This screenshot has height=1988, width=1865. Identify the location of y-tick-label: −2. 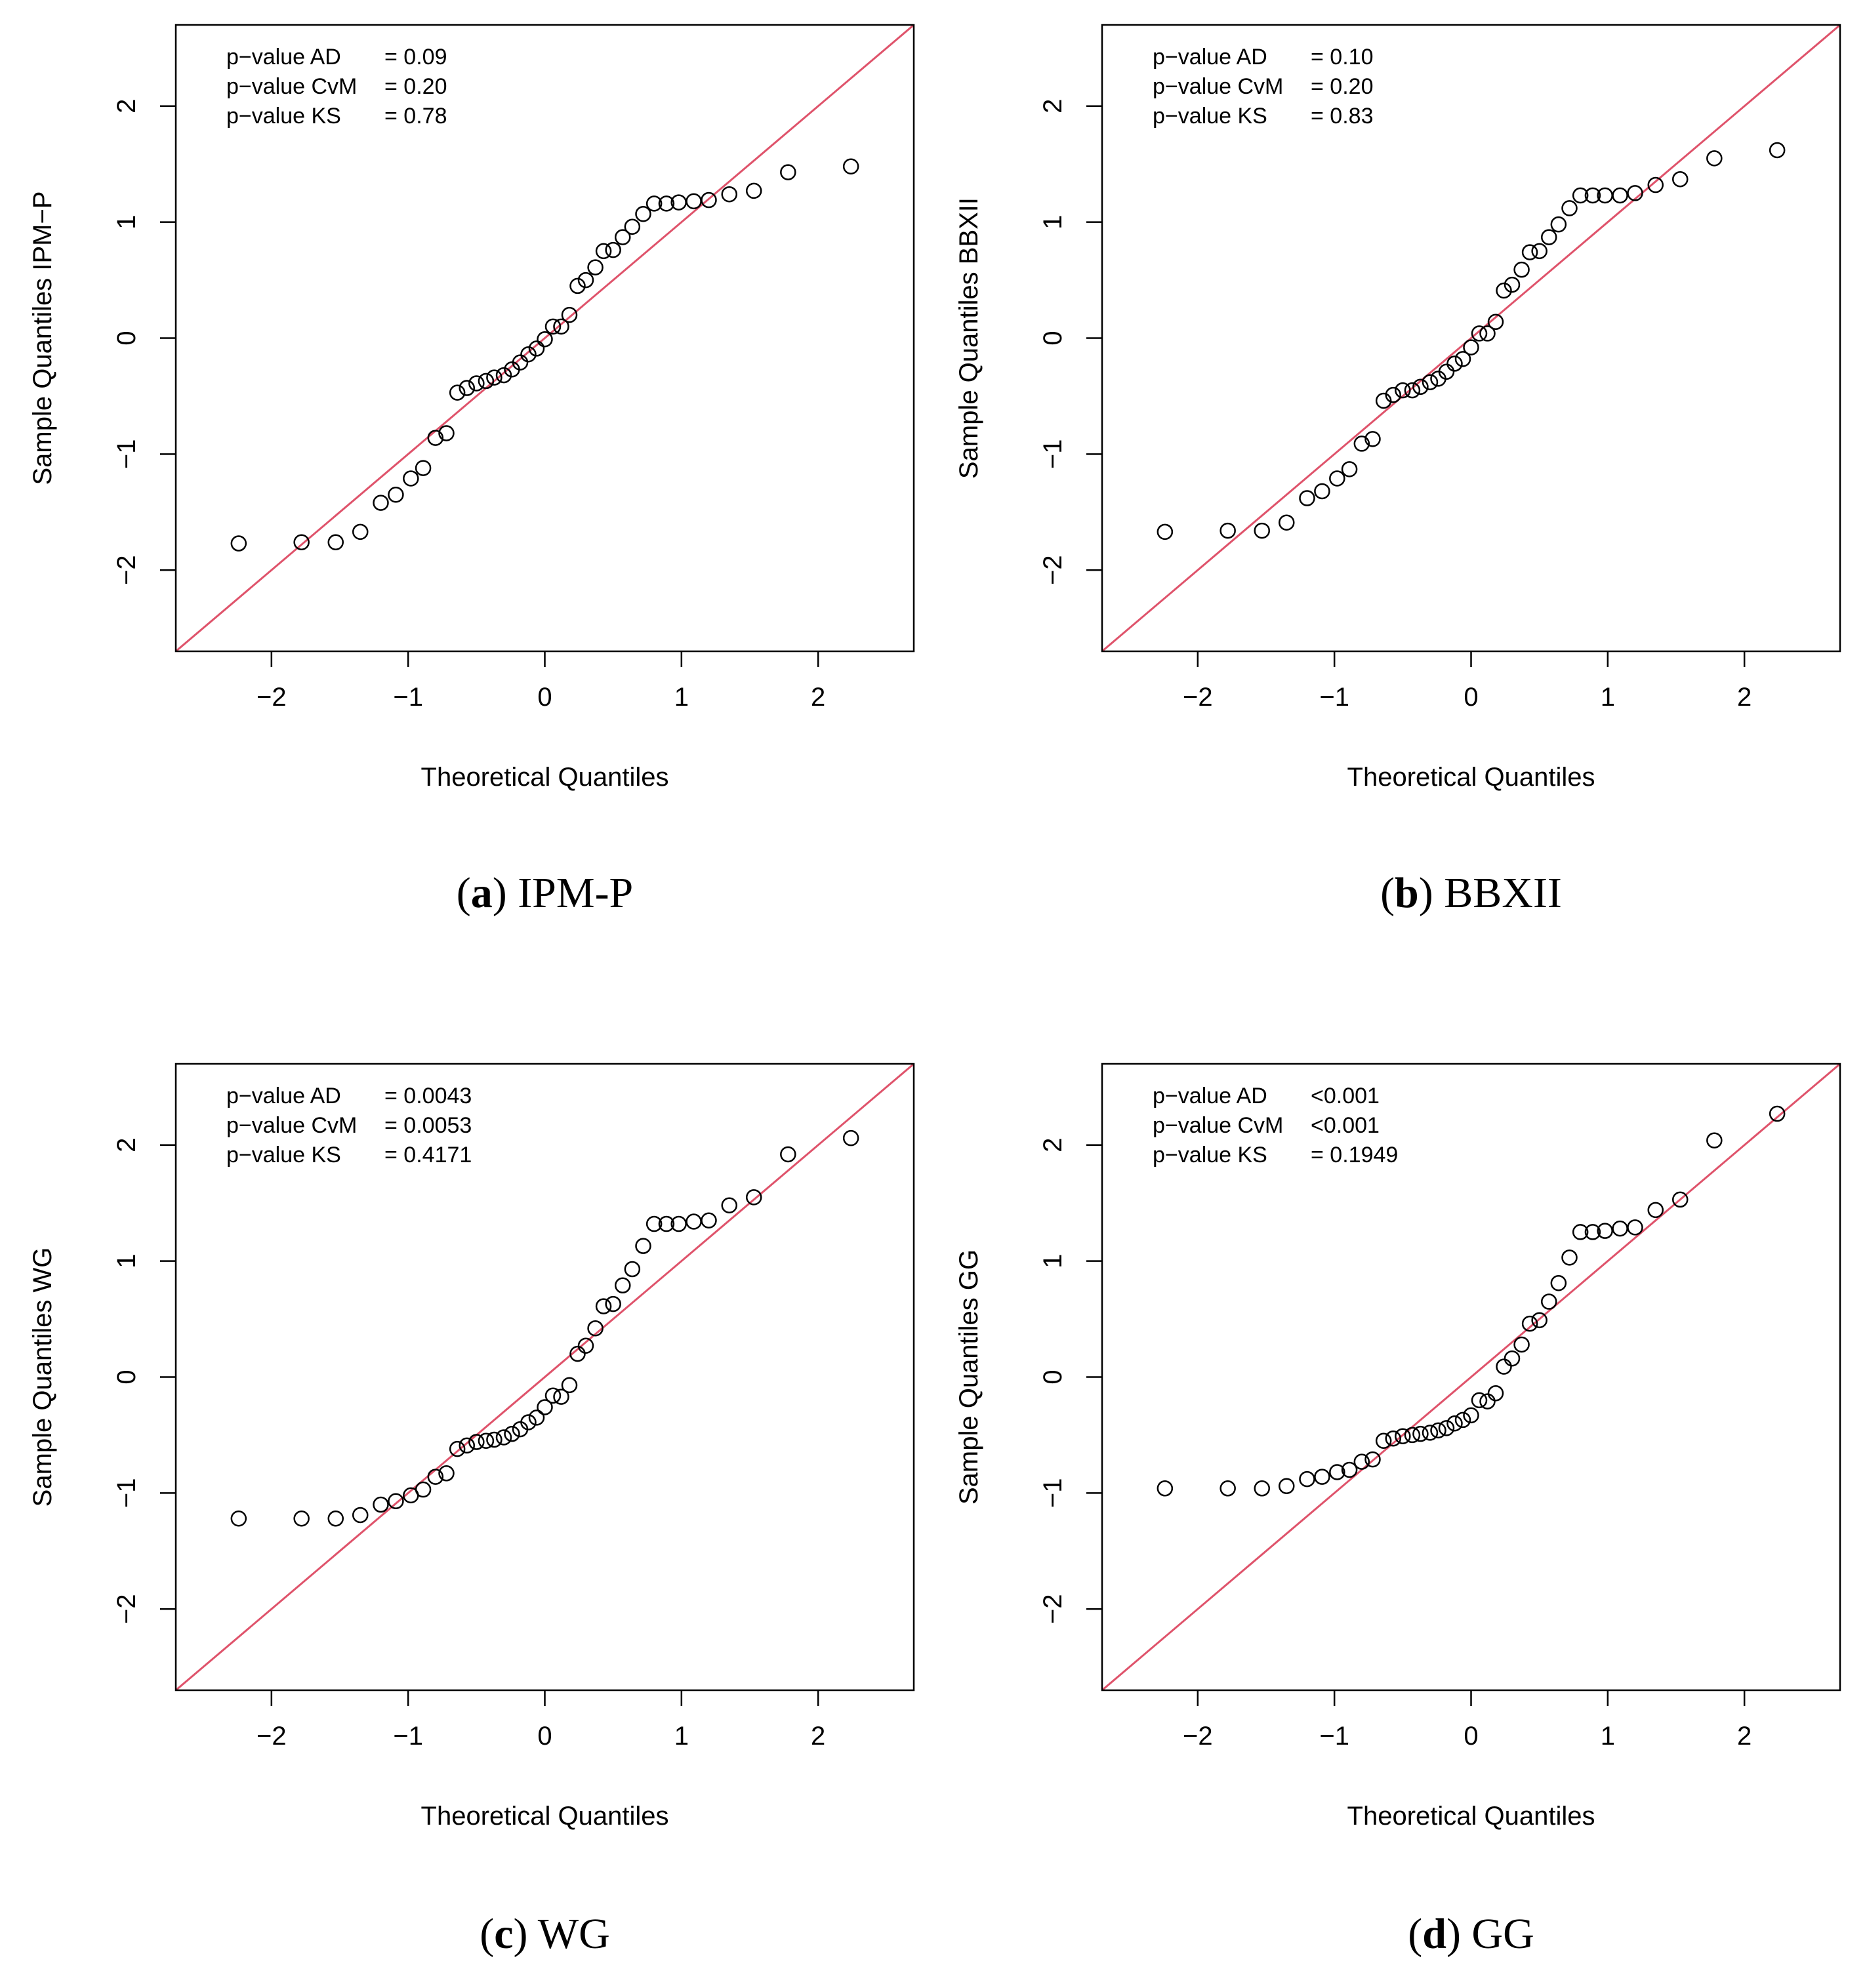
(1052, 1609).